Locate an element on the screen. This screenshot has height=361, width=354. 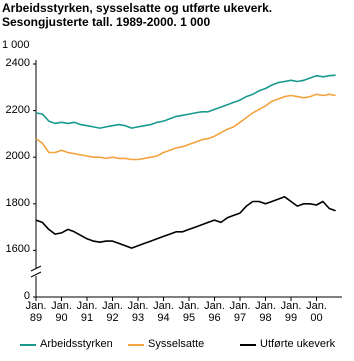
y-tick-label: 2000 is located at coordinates (17, 156).